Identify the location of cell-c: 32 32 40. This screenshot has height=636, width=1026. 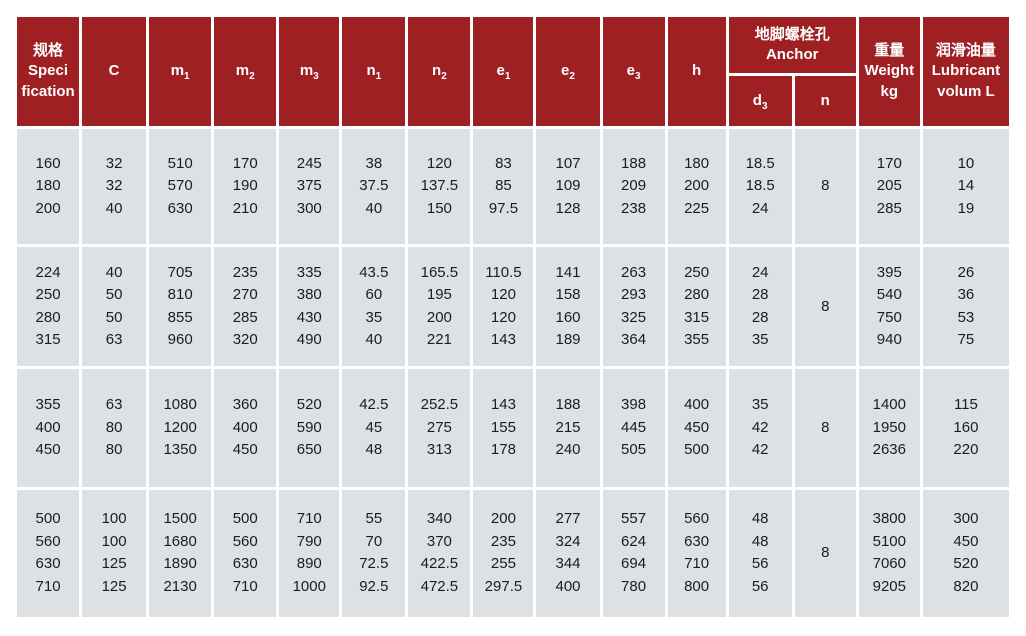
(114, 187).